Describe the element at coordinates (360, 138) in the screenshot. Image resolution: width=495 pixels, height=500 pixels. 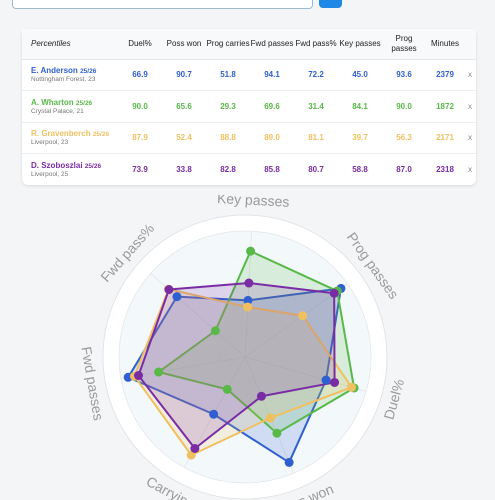
I see `cell-key-passes: 39.7` at that location.